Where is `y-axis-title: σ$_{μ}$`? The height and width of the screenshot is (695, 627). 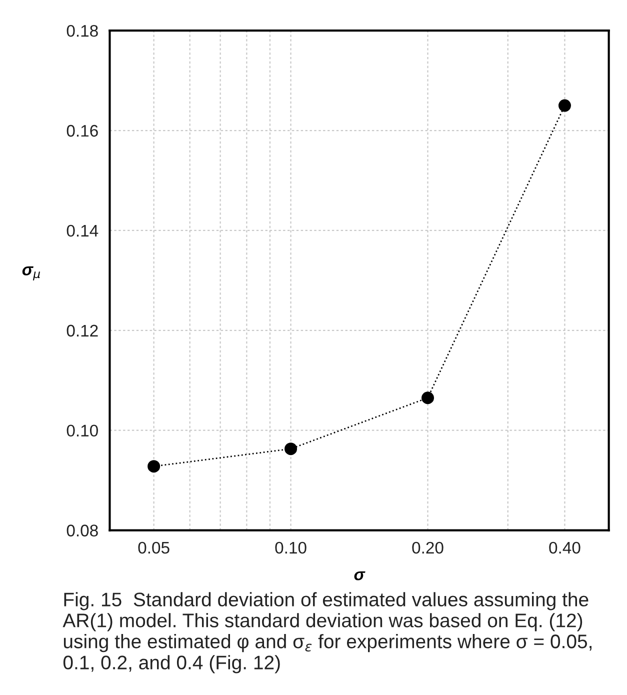 y-axis-title: σ$_{μ}$ is located at coordinates (31, 273).